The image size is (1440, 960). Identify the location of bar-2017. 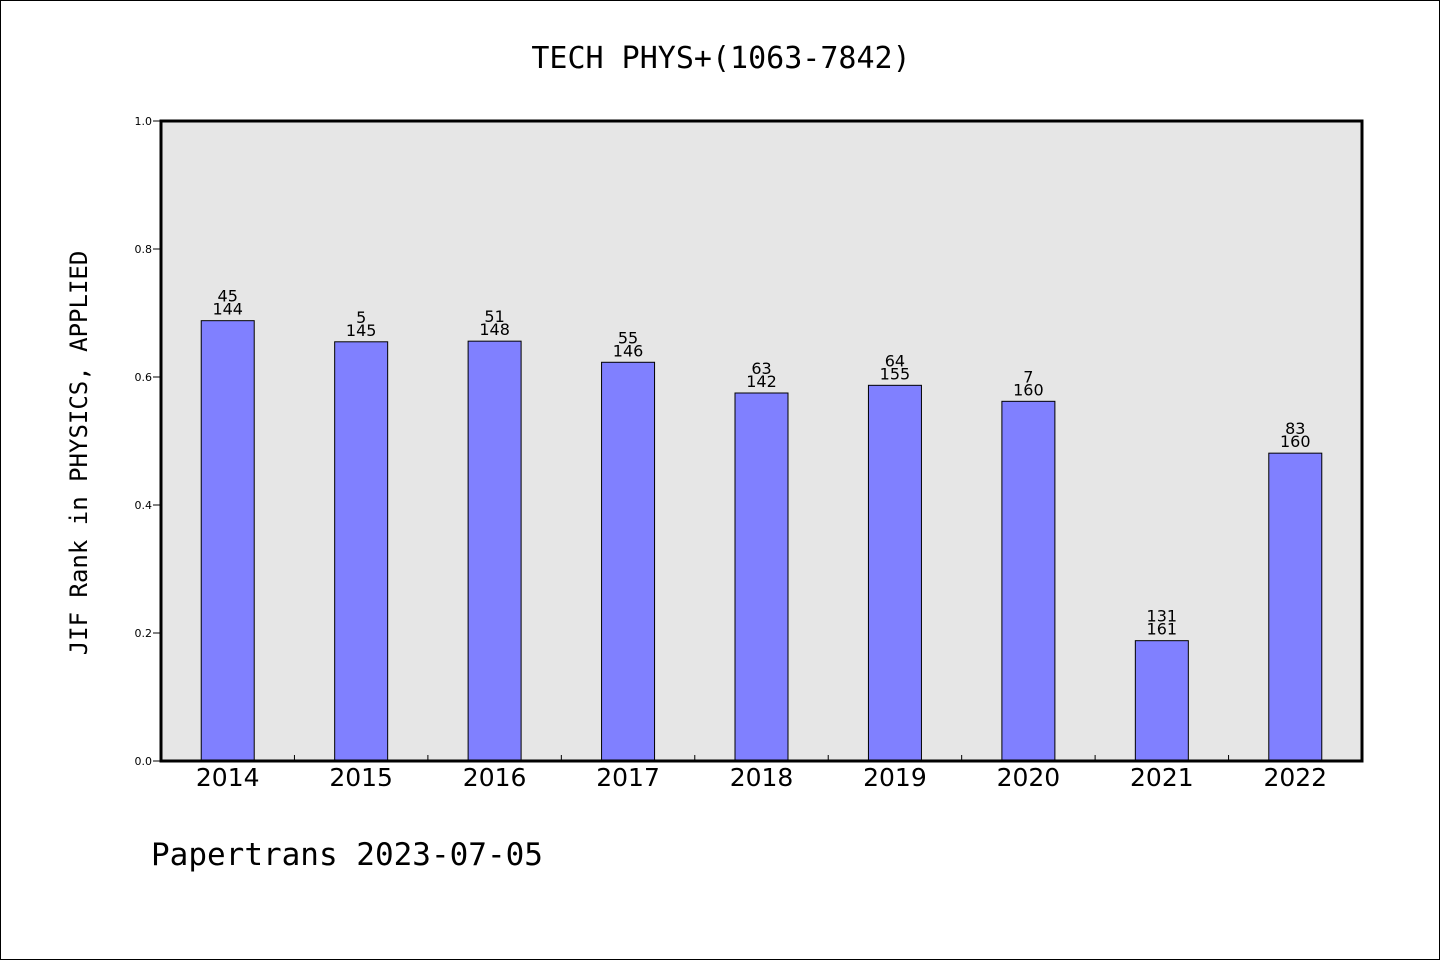
(628, 561).